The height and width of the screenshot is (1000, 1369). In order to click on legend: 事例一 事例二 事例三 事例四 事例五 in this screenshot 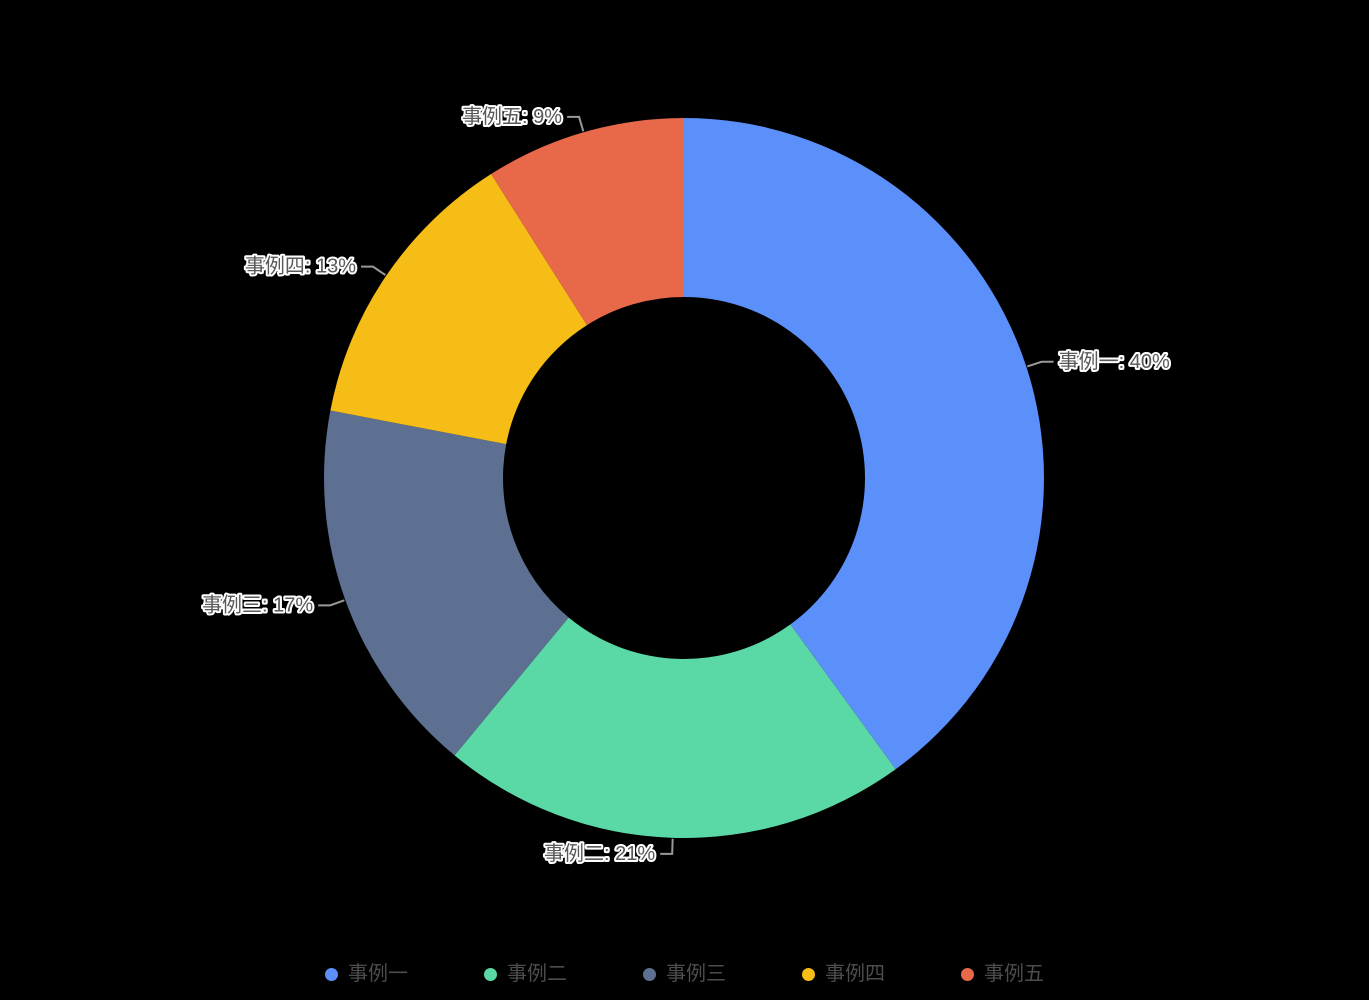, I will do `click(684, 974)`.